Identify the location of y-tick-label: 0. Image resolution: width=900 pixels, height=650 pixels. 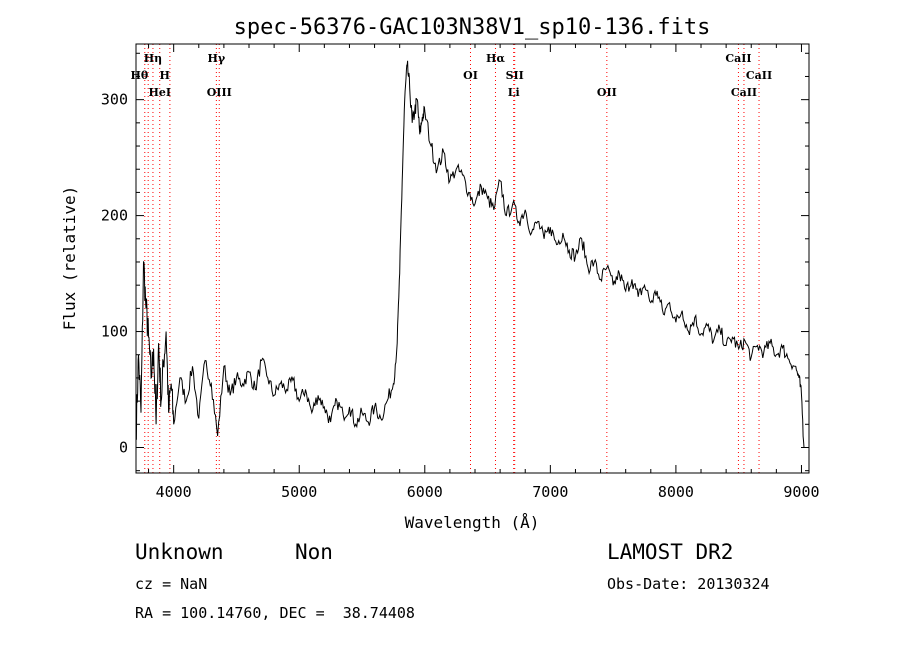
(123, 447).